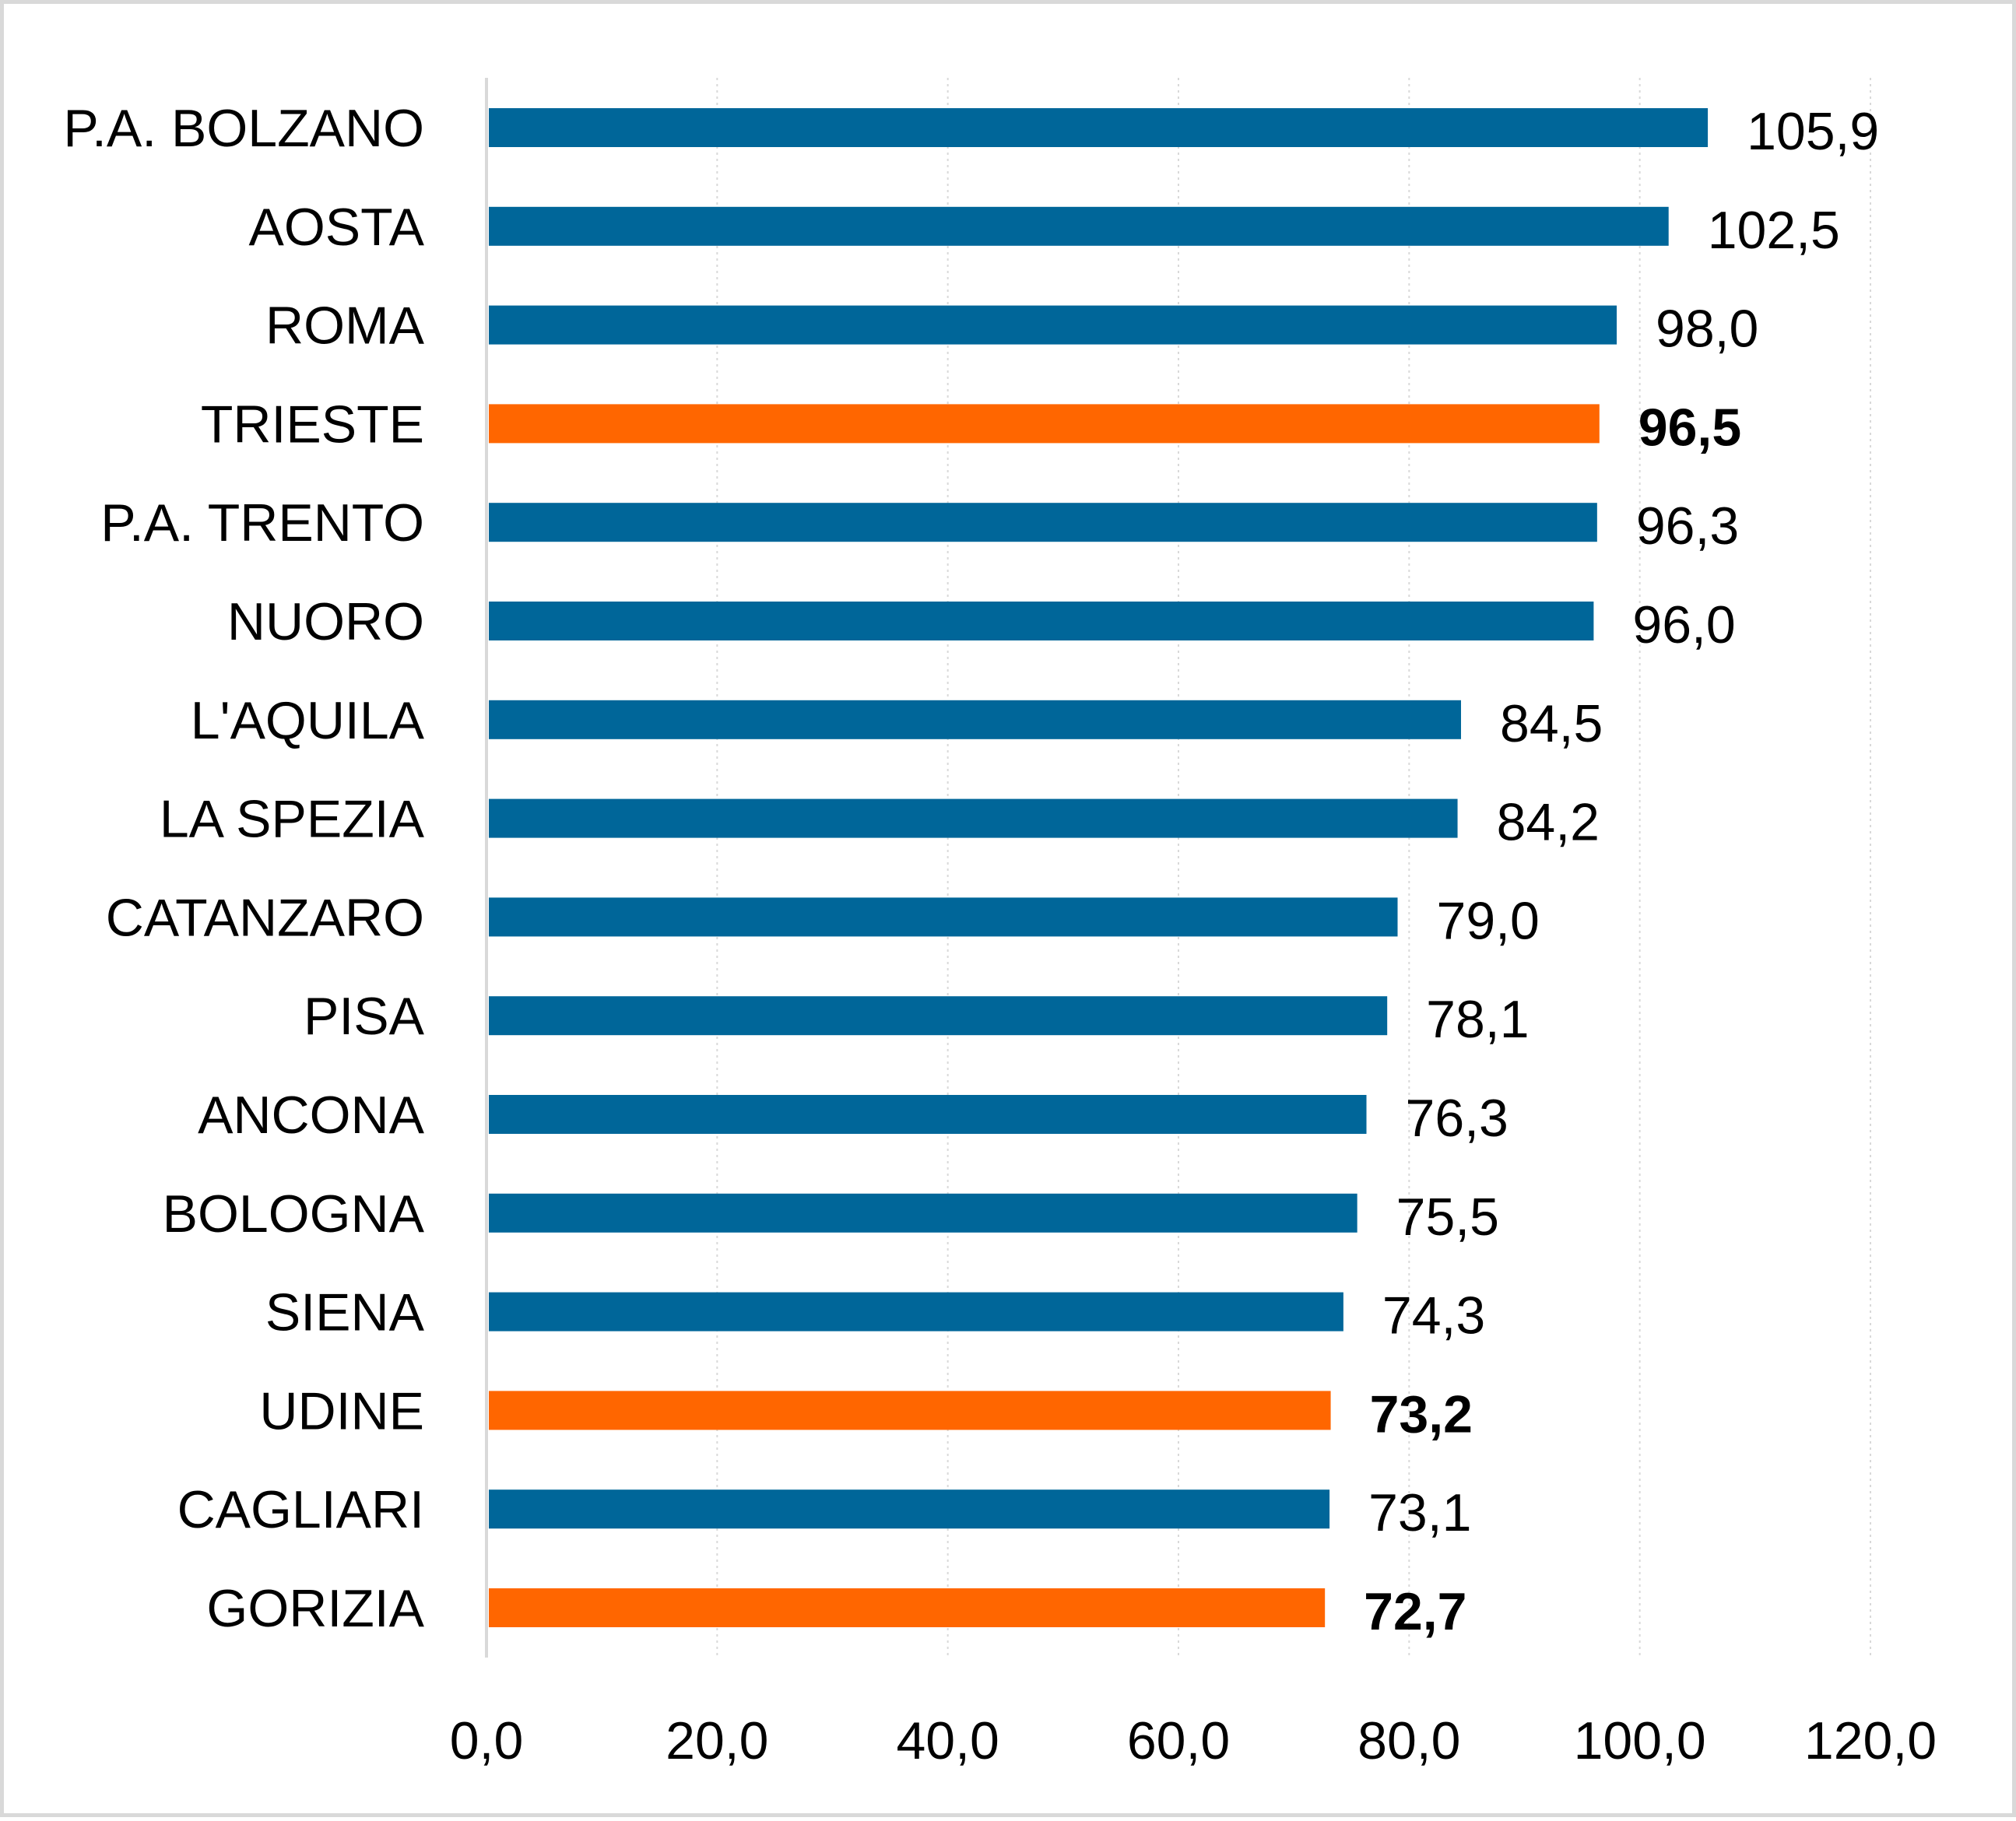 This screenshot has height=1821, width=2016. I want to click on value-label: 78,1, so click(1478, 1019).